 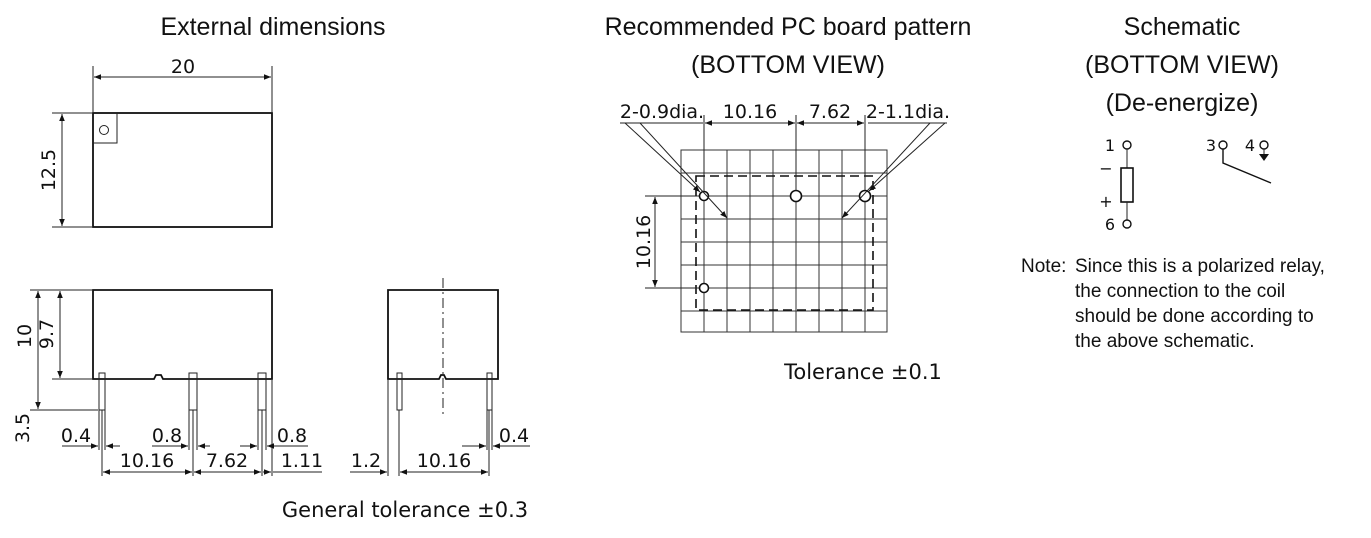 What do you see at coordinates (1182, 103) in the screenshot?
I see `schematic-title-line3: (De-energize)` at bounding box center [1182, 103].